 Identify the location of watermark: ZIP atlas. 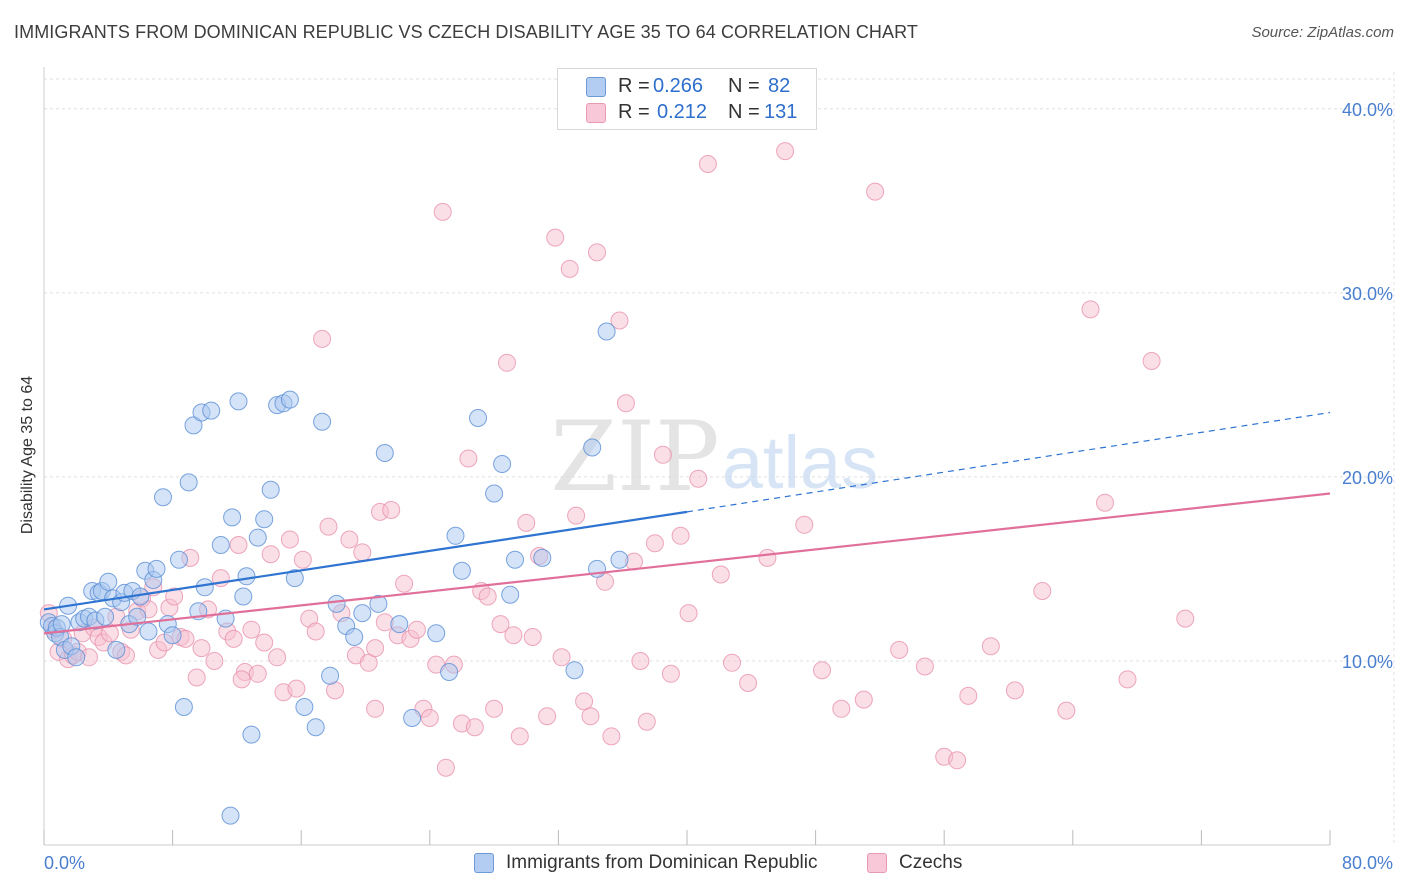
(714, 457).